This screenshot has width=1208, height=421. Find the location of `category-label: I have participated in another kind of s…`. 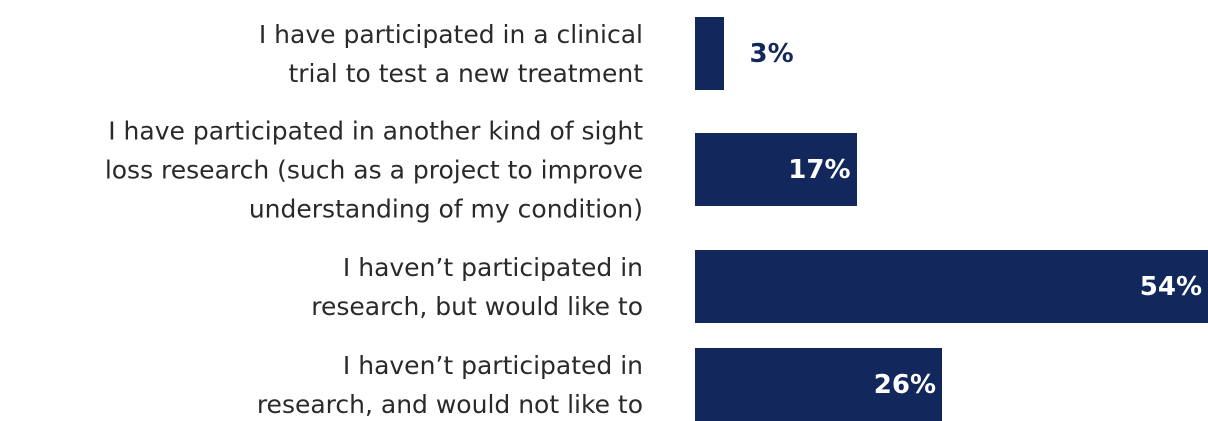

category-label: I have participated in another kind of s… is located at coordinates (373, 169).